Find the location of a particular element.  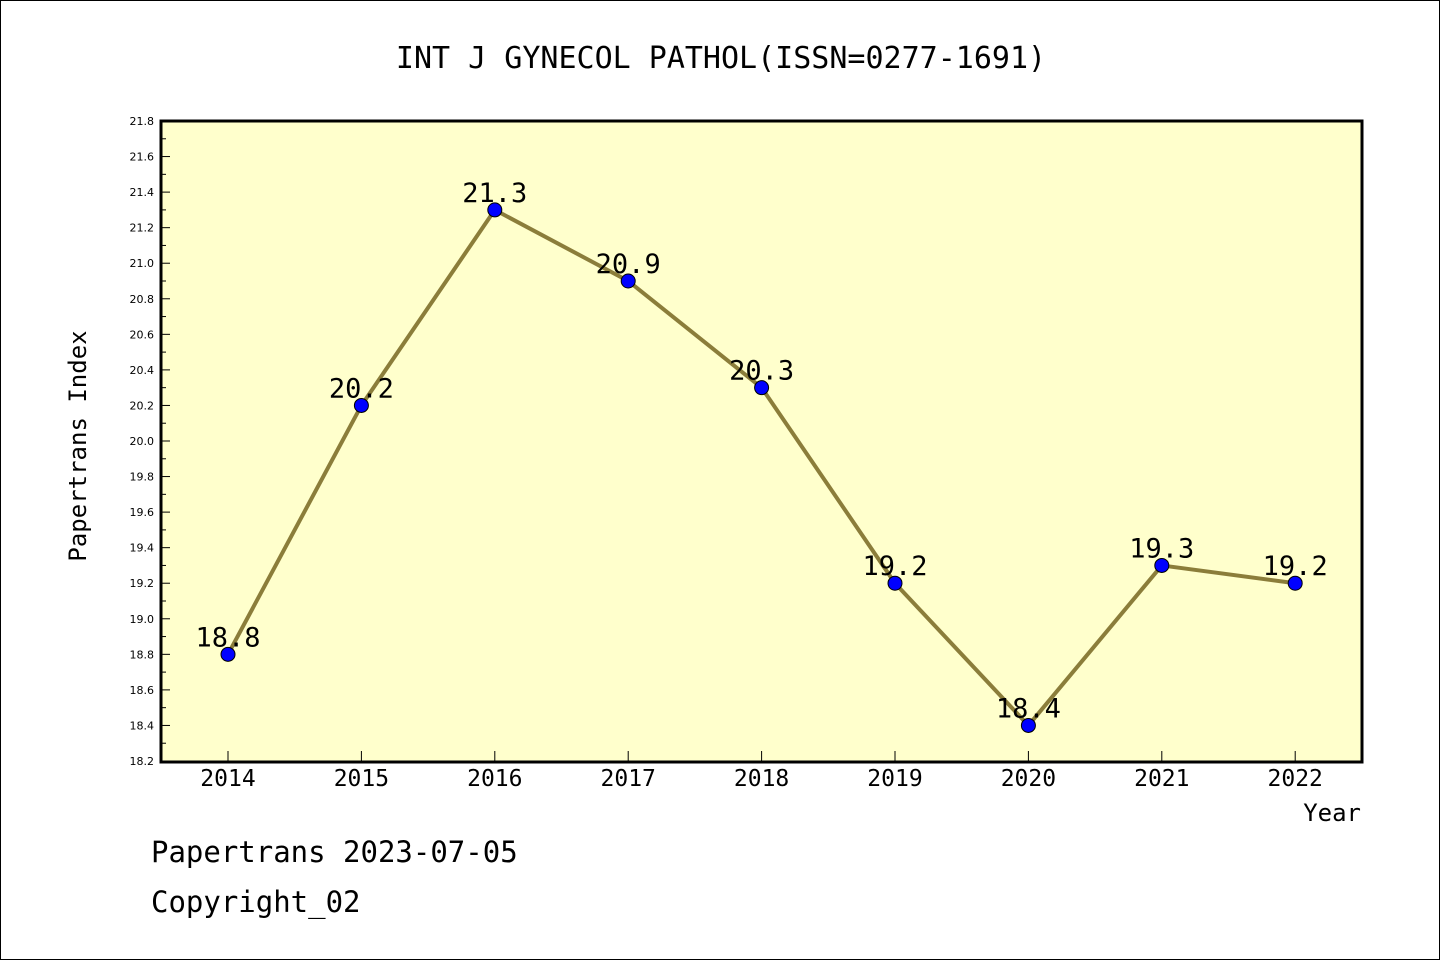

y-tick-label: 19.0 is located at coordinates (142, 619).